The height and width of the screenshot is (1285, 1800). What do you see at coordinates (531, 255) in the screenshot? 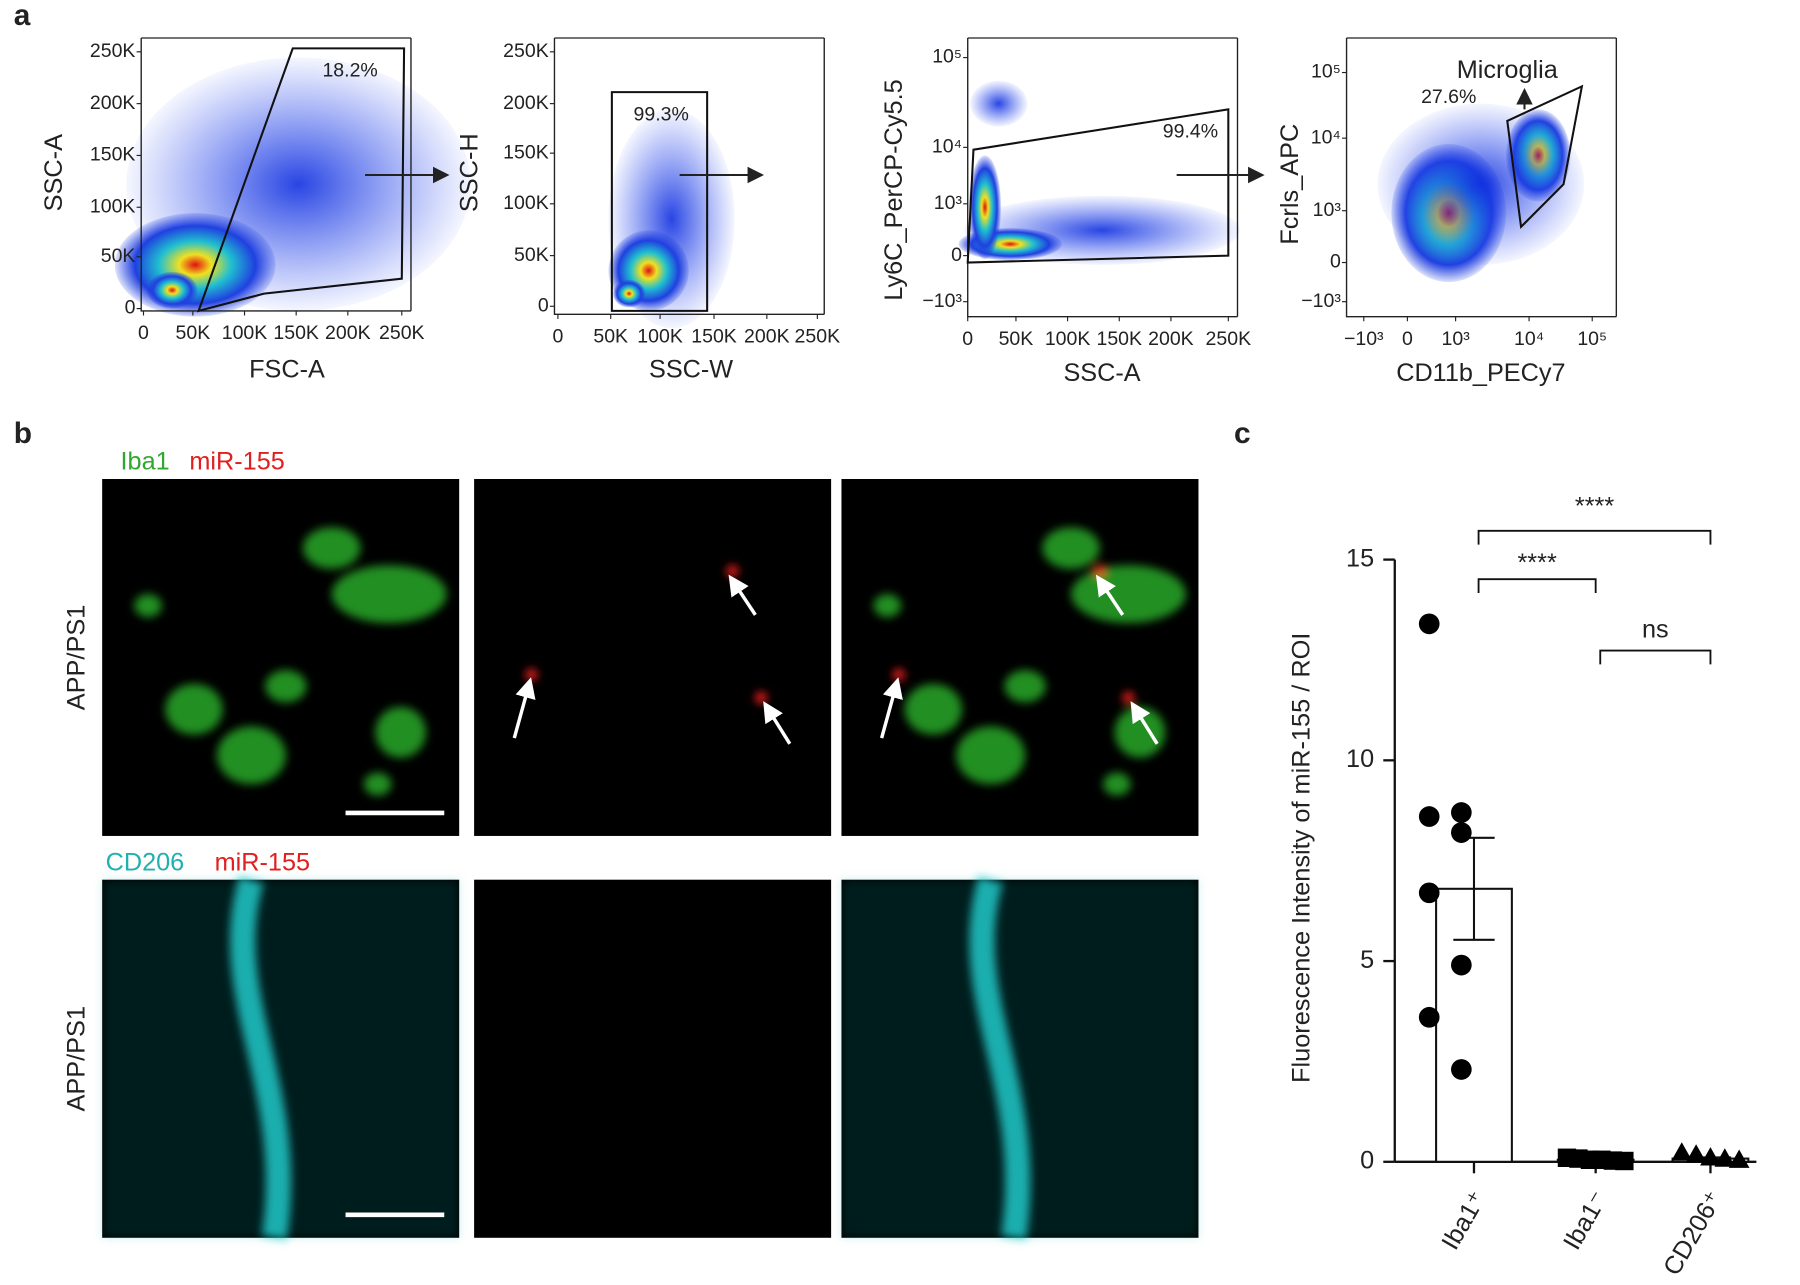
I see `y-tick-label: 50K` at bounding box center [531, 255].